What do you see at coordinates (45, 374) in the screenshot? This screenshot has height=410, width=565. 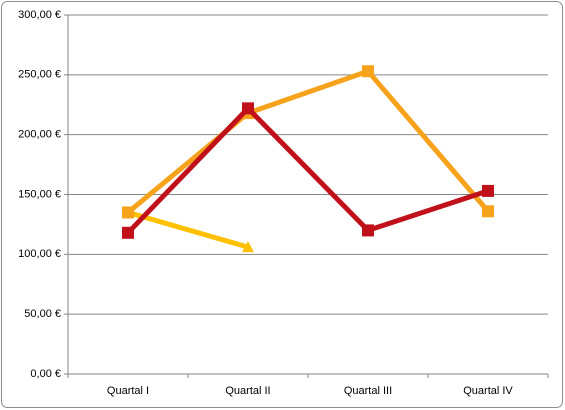 I see `y-tick-label: 0,00 €` at bounding box center [45, 374].